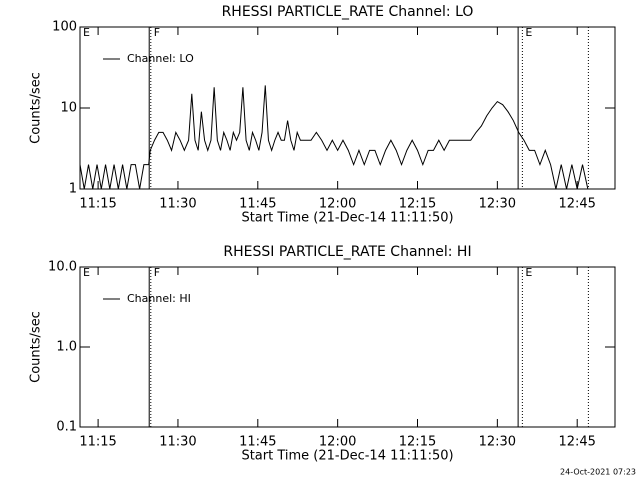  I want to click on y-tick-label: 1, so click(73, 189).